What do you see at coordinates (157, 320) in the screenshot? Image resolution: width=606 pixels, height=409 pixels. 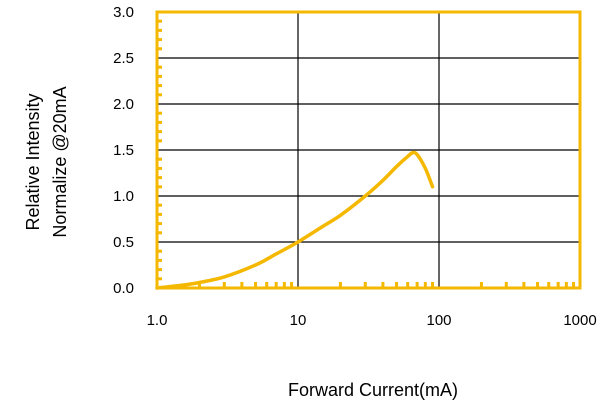 I see `x-tick-label: 1.0` at bounding box center [157, 320].